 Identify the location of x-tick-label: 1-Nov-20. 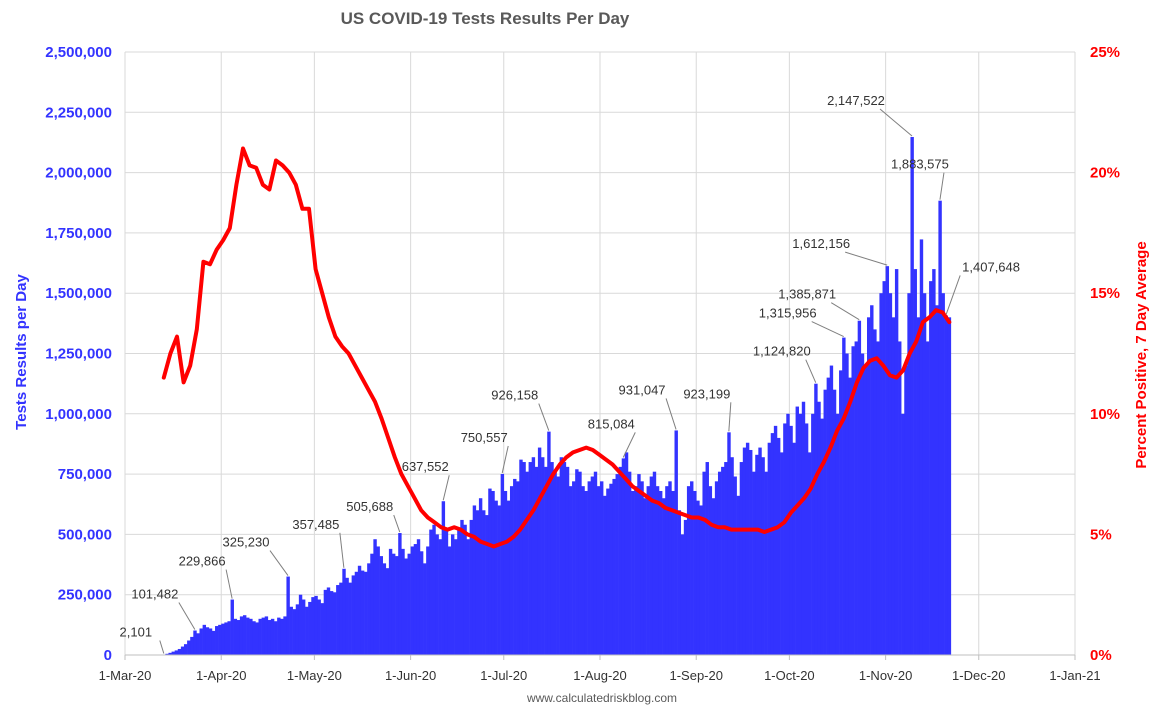
(885, 675).